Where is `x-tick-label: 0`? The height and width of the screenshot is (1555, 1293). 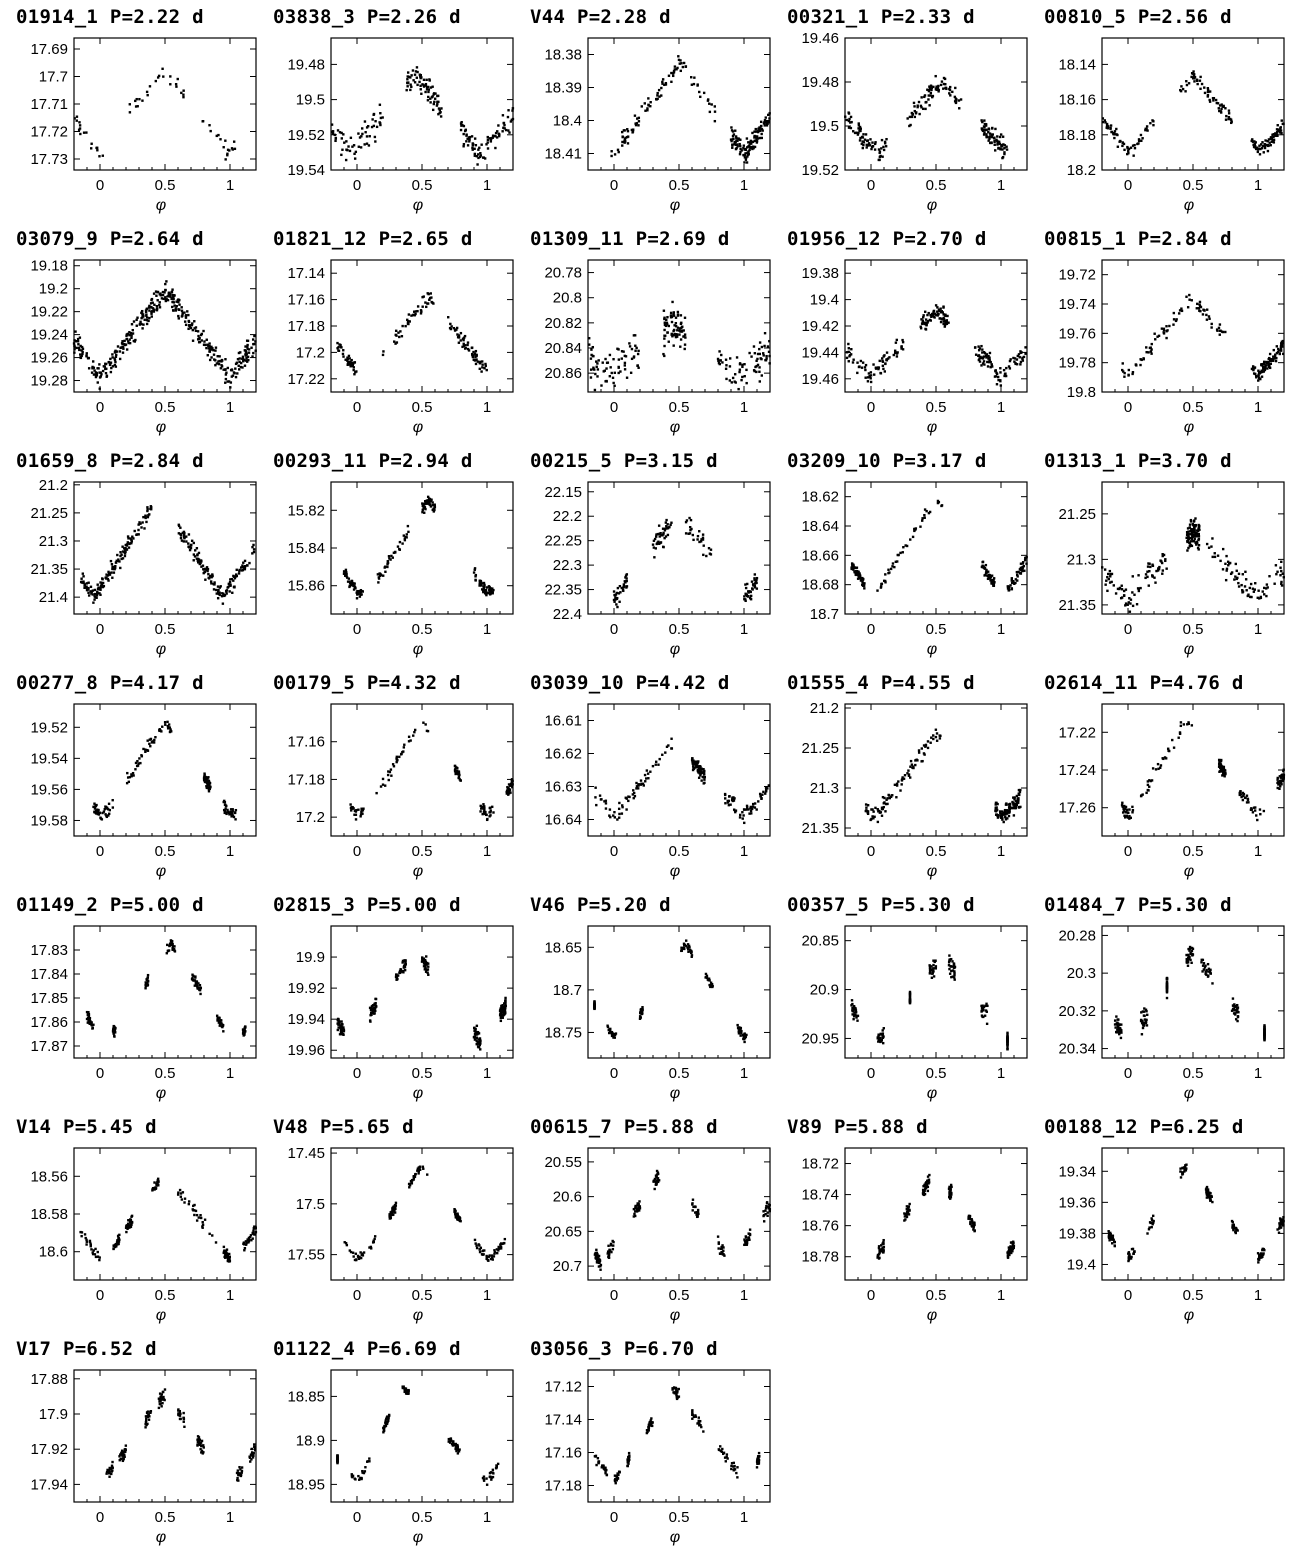 x-tick-label: 0 is located at coordinates (614, 851).